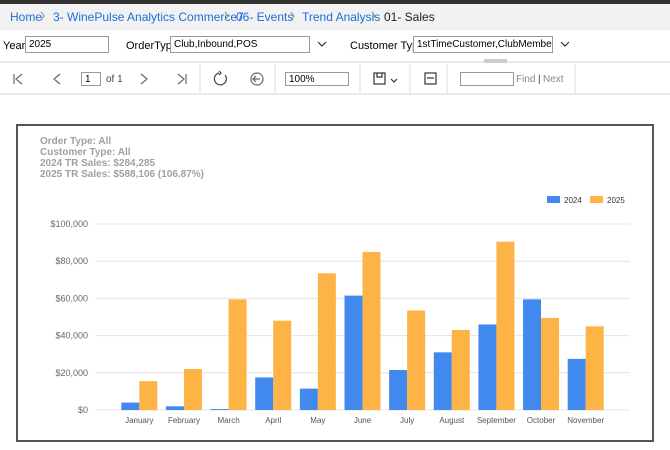 This screenshot has height=450, width=670. Describe the element at coordinates (240, 44) in the screenshot. I see `order-type-input: Club,Inbound,POS` at that location.